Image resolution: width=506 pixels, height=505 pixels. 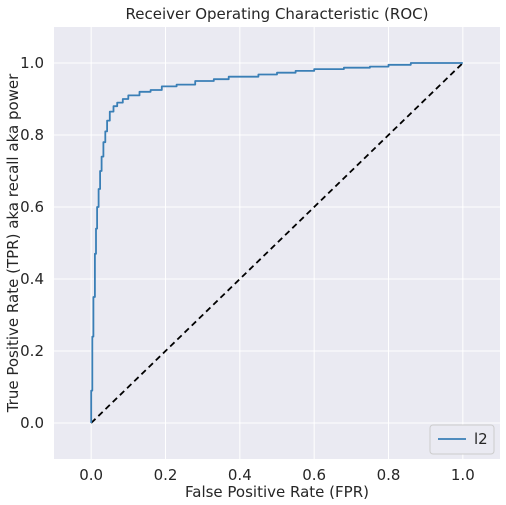 What do you see at coordinates (481, 439) in the screenshot?
I see `legend-label-l2: l2` at bounding box center [481, 439].